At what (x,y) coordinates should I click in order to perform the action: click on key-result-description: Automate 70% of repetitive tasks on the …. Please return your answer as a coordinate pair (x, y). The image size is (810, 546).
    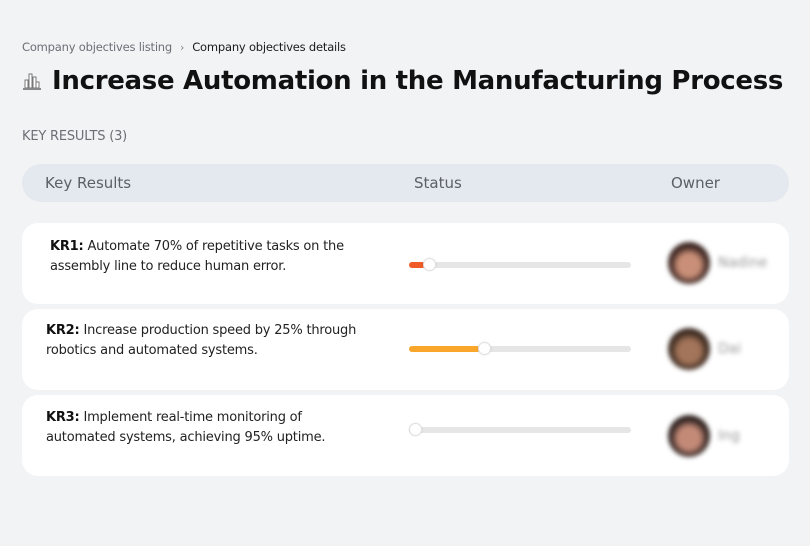
    Looking at the image, I should click on (197, 256).